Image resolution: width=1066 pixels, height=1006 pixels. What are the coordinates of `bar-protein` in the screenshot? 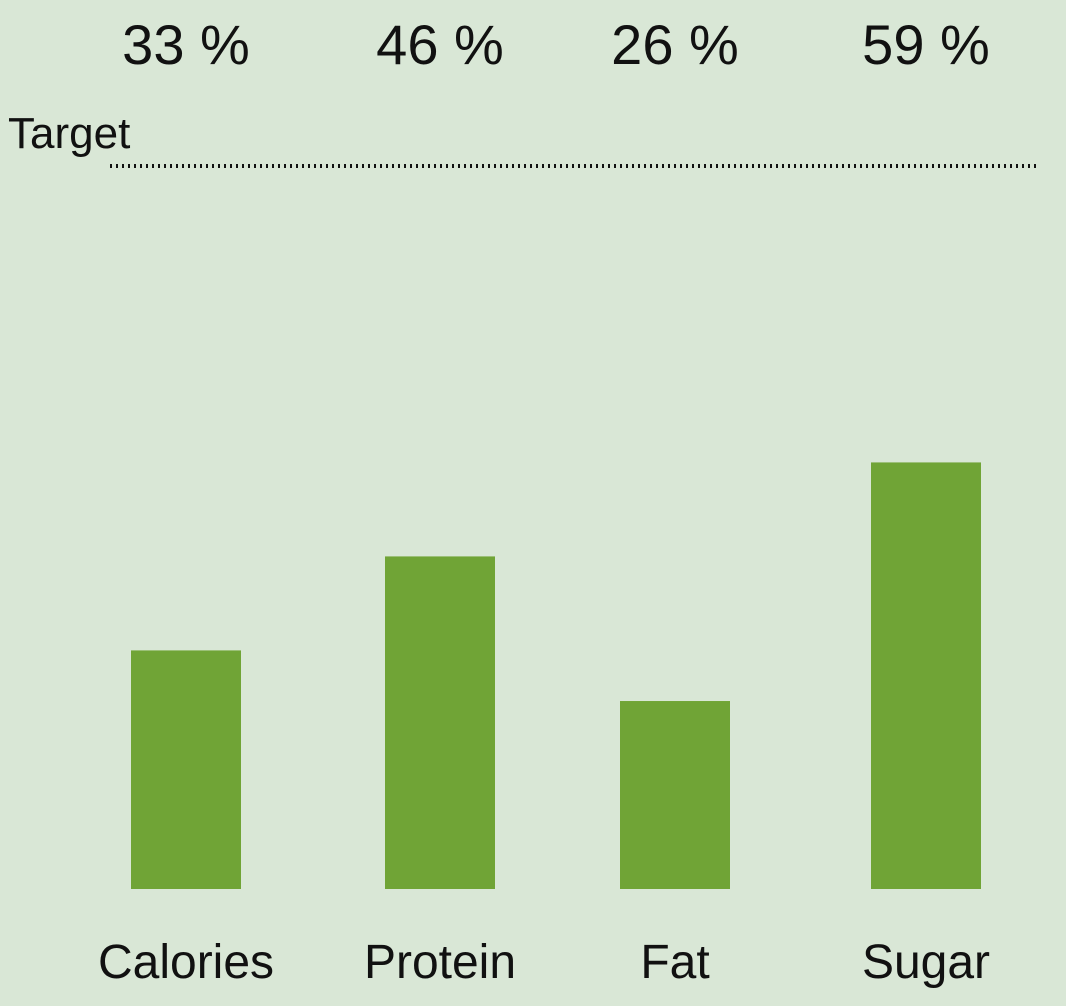 It's located at (440, 722).